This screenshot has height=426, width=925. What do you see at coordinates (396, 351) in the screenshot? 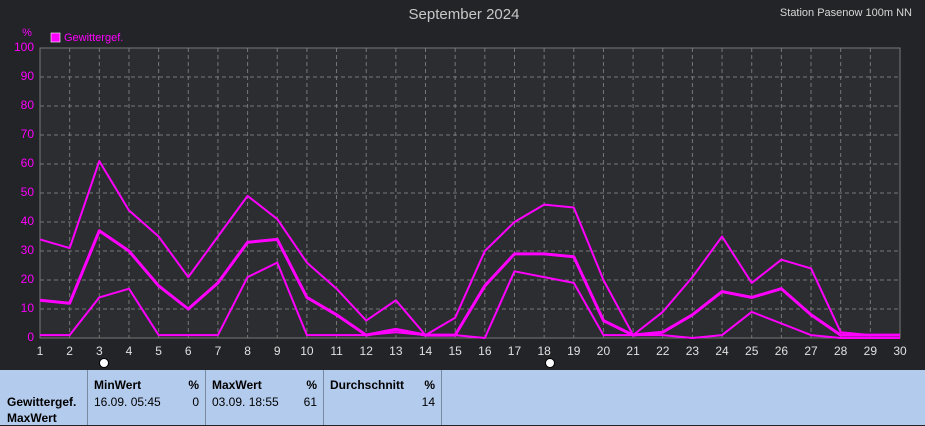
I see `x-tick-label: 13` at bounding box center [396, 351].